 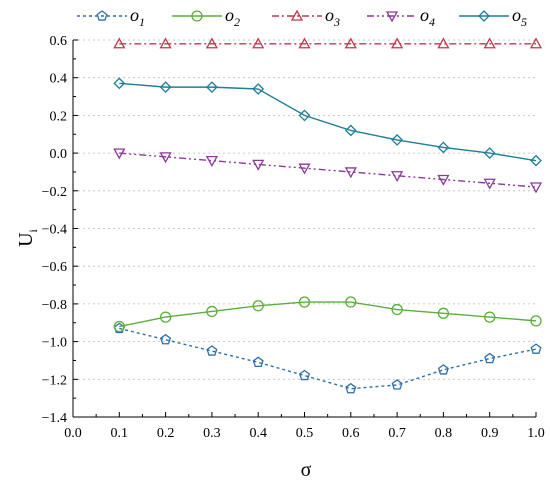 What do you see at coordinates (258, 433) in the screenshot?
I see `x-tick-label: 0.4` at bounding box center [258, 433].